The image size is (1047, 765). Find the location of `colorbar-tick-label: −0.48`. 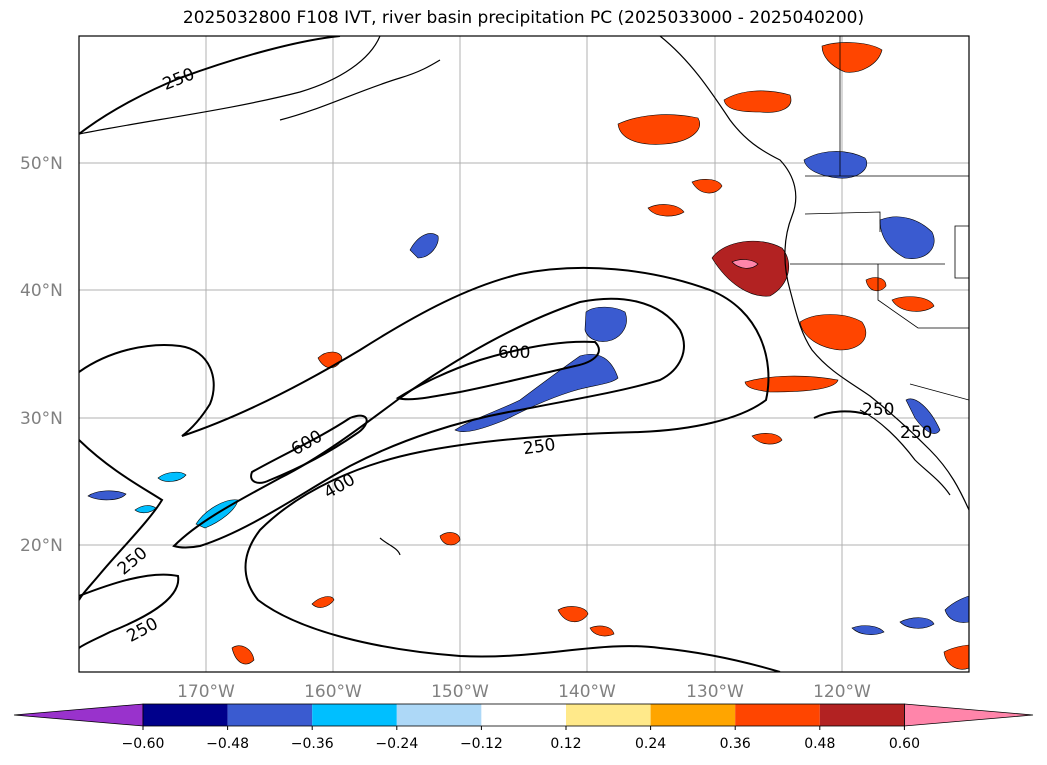

colorbar-tick-label: −0.48 is located at coordinates (227, 744).